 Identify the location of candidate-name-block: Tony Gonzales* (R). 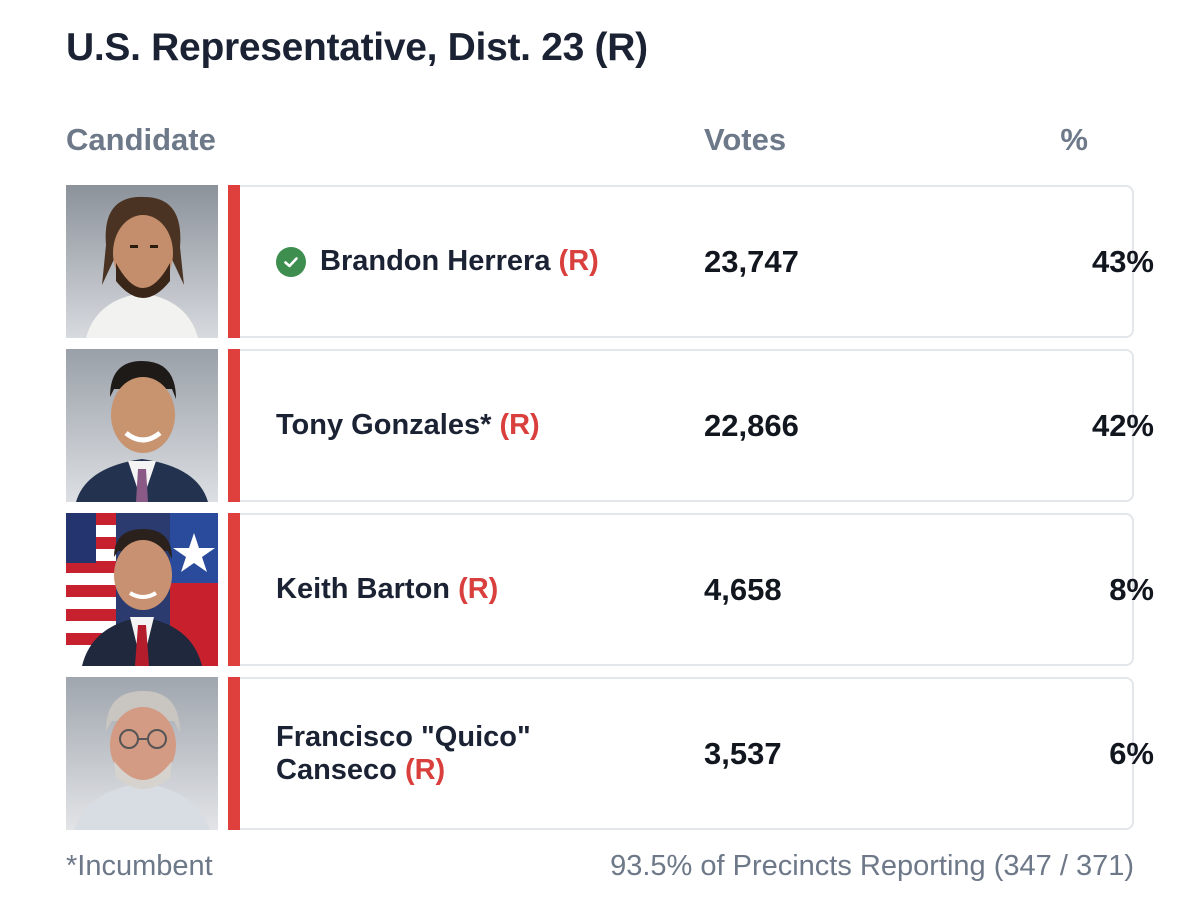
(476, 425).